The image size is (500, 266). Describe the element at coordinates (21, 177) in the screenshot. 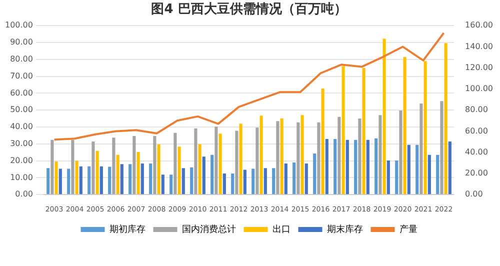

I see `y-tick-label: 10.00` at that location.